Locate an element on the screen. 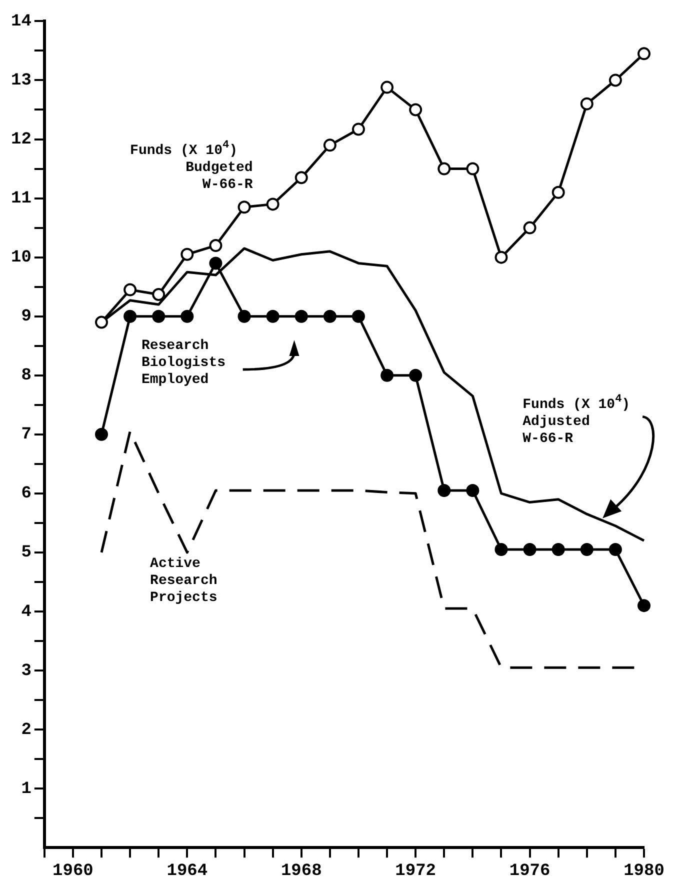 The image size is (682, 896). y-tick-label: 1 is located at coordinates (26, 789).